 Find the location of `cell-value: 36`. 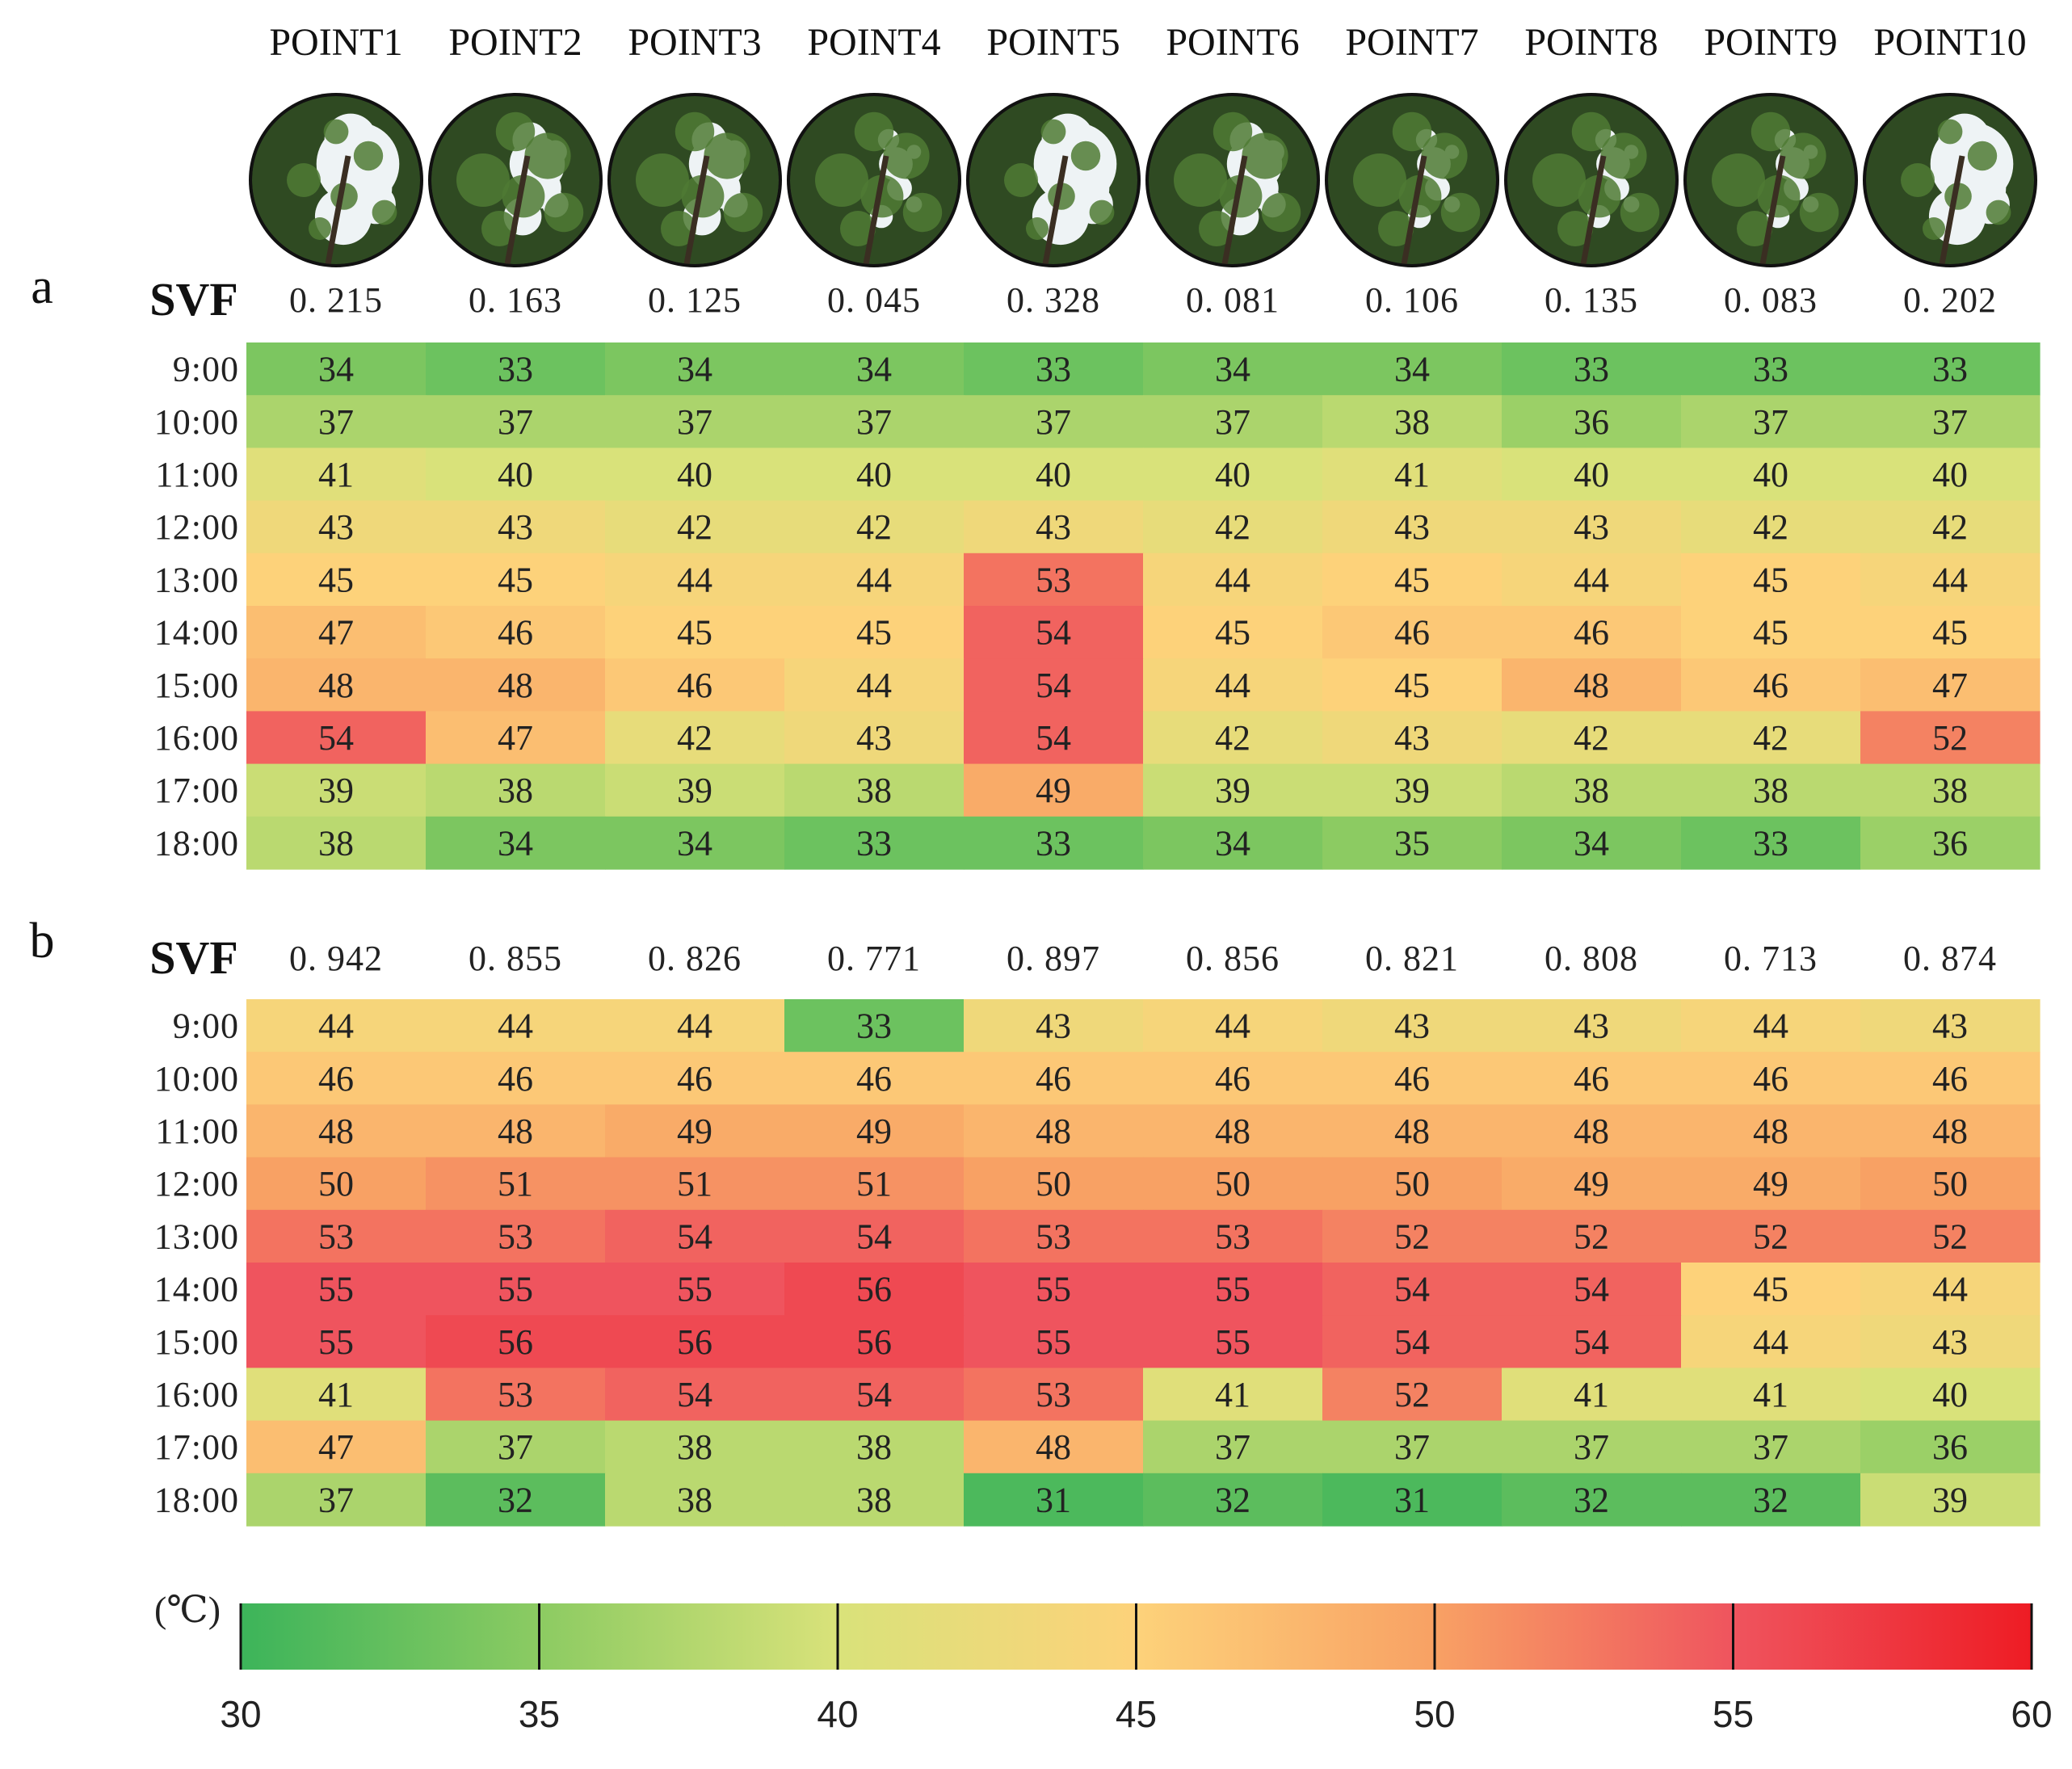

cell-value: 36 is located at coordinates (1591, 422).